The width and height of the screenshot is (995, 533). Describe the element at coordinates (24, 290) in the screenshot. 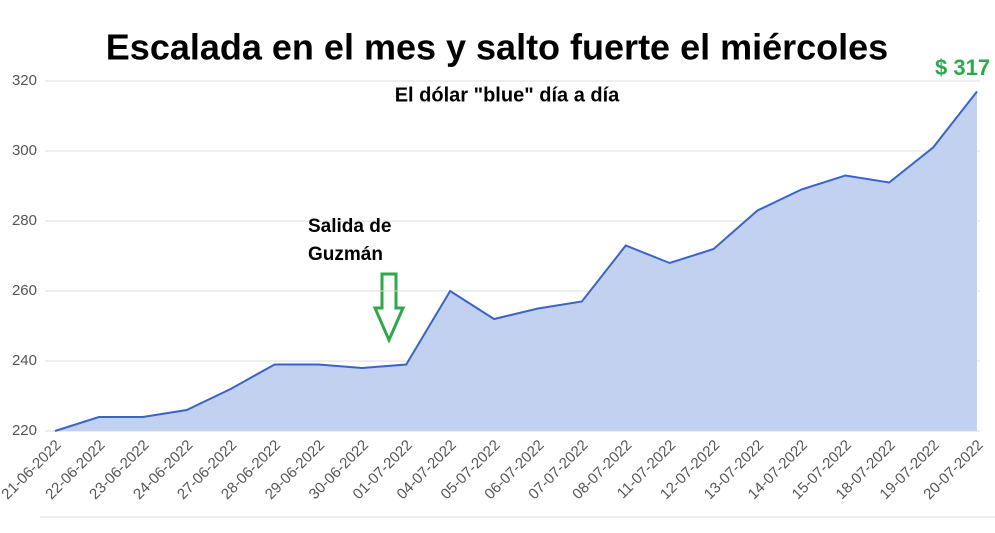

I see `y-tick-label: 260` at that location.